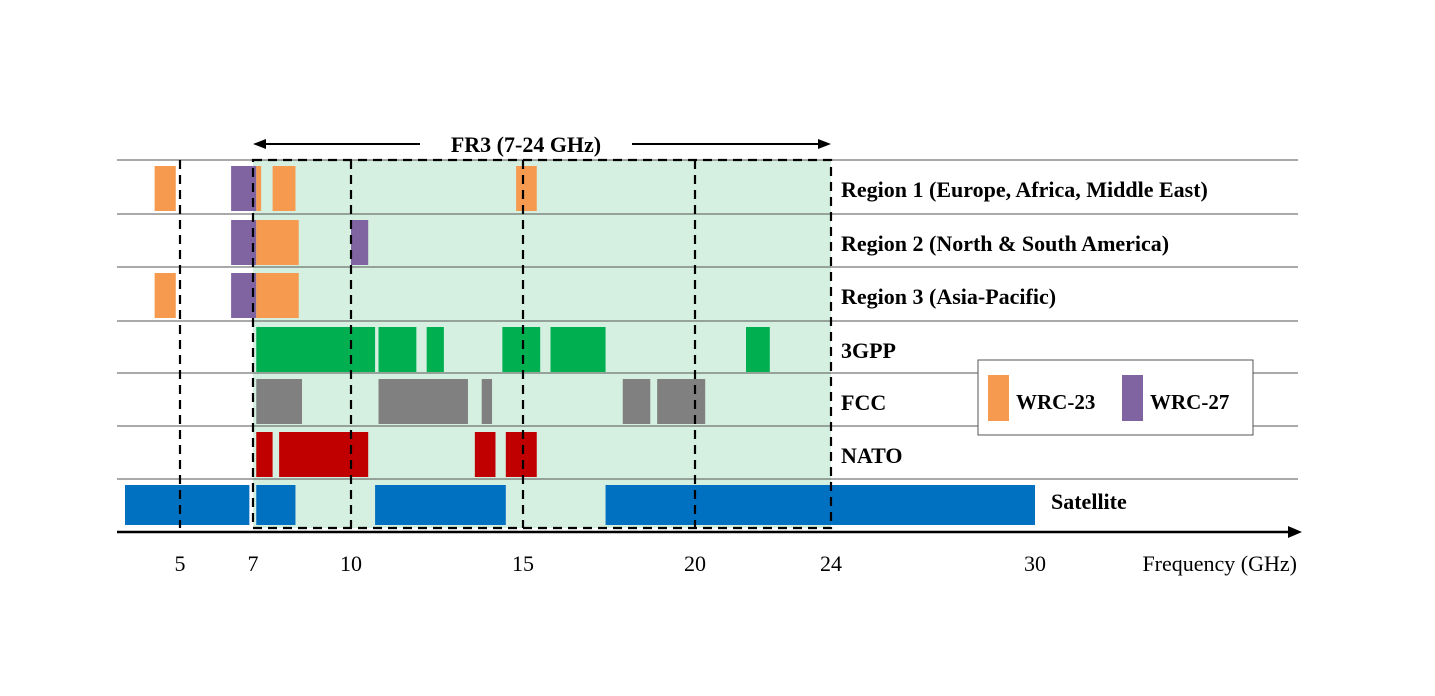  I want to click on row-label: Region 1 (Europe, Africa, Middle East), so click(1024, 189).